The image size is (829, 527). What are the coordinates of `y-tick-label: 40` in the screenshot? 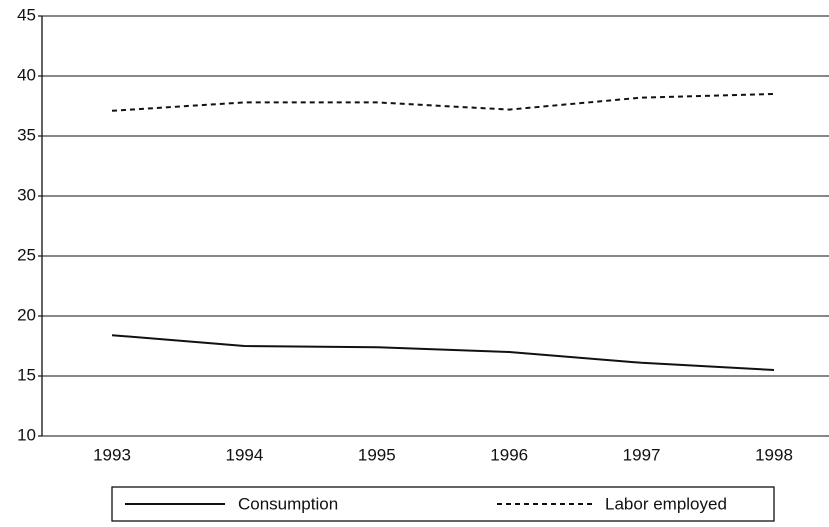 It's located at (26, 74).